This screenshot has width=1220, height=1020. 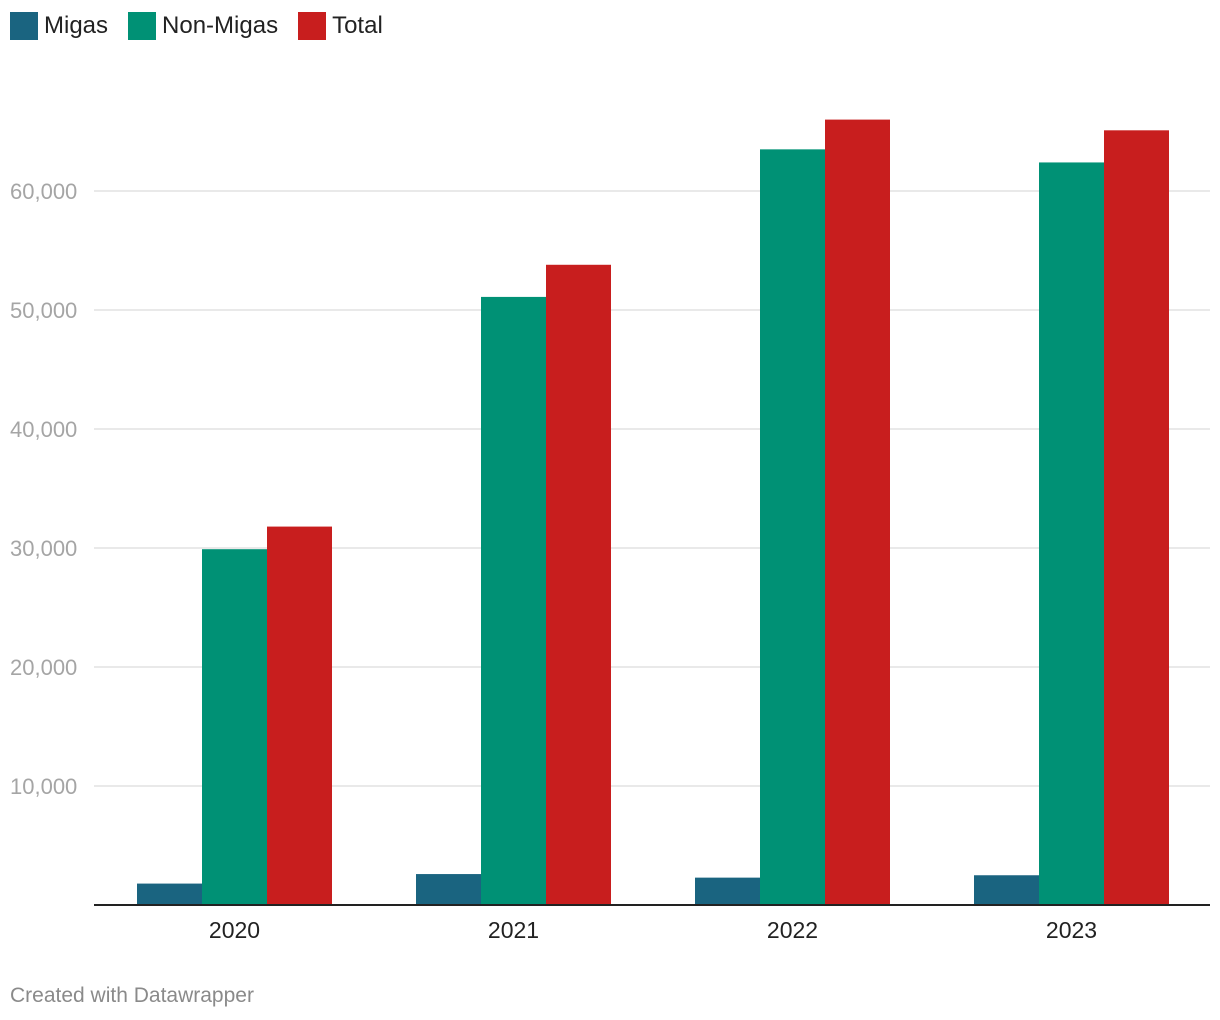 I want to click on chart-legend: Migas Non-Migas Total, so click(x=206, y=26).